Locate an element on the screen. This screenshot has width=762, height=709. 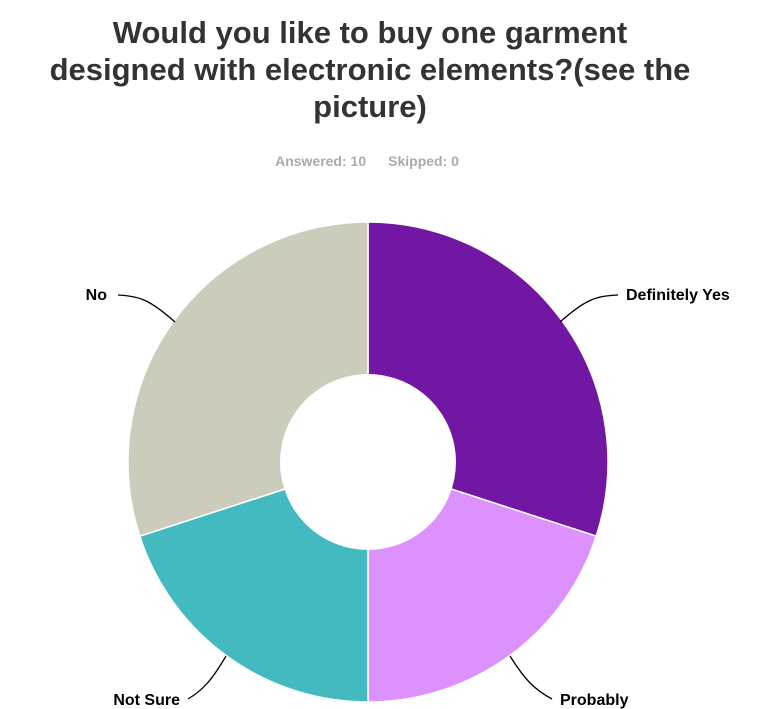
chart-title-line-1: Would you like to buy one garment is located at coordinates (370, 32).